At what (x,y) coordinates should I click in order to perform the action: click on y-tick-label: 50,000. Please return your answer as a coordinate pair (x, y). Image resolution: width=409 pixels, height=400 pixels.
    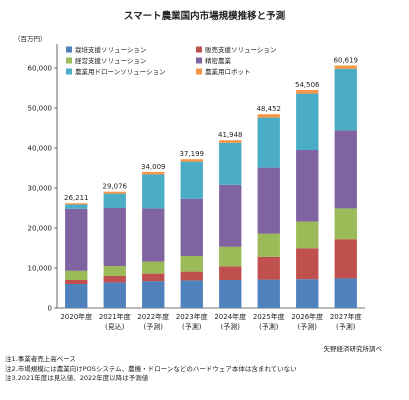
    Looking at the image, I should click on (40, 109).